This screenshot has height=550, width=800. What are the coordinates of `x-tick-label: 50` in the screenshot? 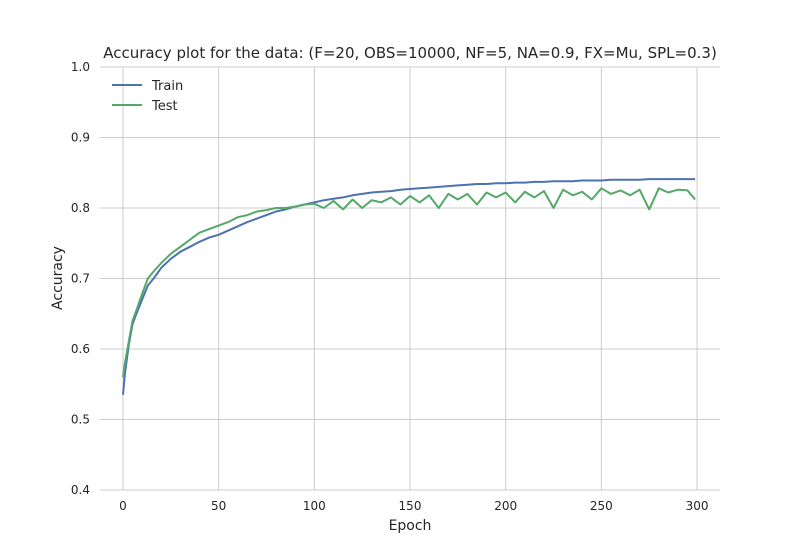 It's located at (218, 506).